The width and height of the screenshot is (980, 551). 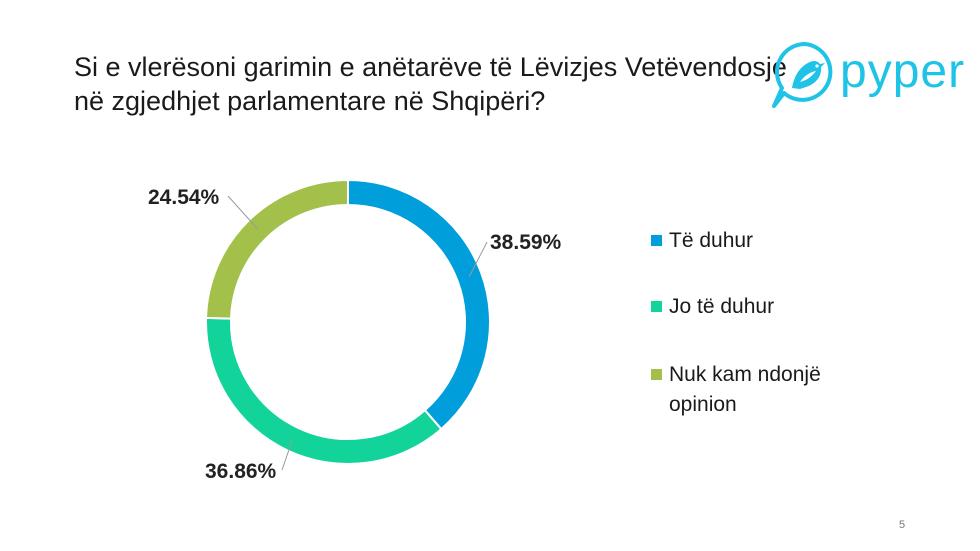 I want to click on data-label-2: 24.54%, so click(x=184, y=197).